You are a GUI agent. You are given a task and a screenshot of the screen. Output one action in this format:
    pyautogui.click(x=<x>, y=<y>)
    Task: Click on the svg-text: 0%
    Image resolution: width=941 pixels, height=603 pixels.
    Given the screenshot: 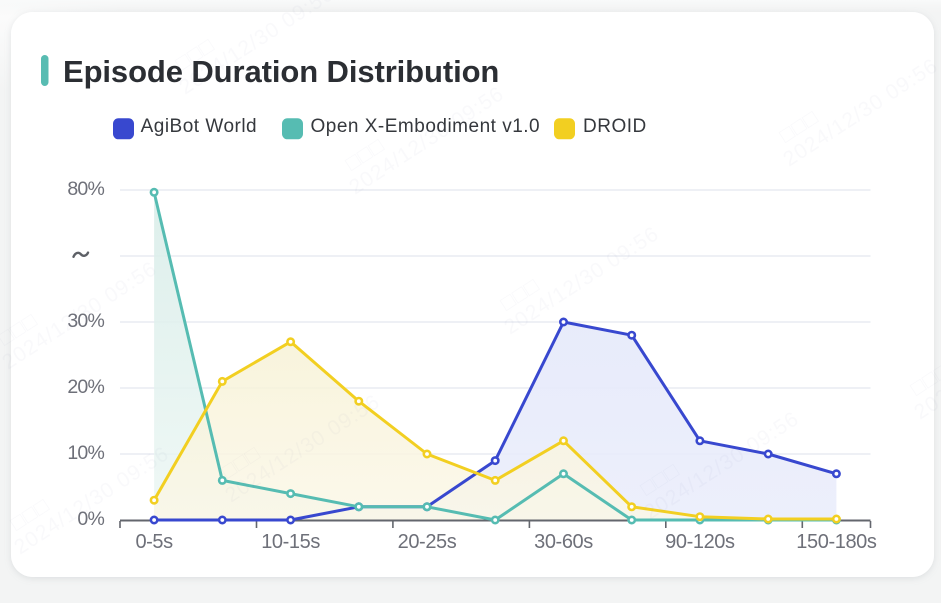 What is the action you would take?
    pyautogui.click(x=90, y=519)
    